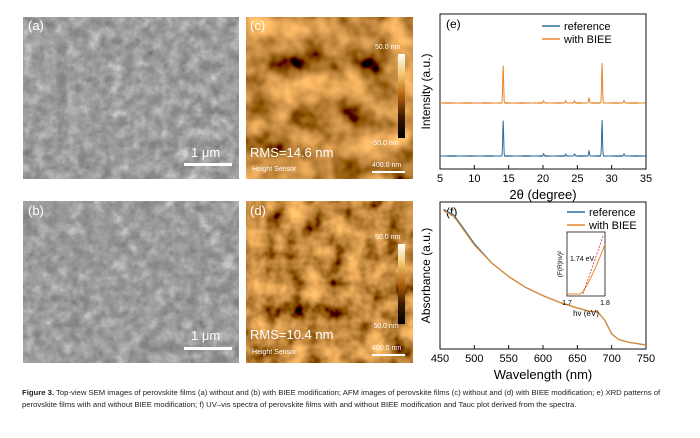 The height and width of the screenshot is (438, 700). What do you see at coordinates (36, 25) in the screenshot?
I see `panel-label-a: (a)` at bounding box center [36, 25].